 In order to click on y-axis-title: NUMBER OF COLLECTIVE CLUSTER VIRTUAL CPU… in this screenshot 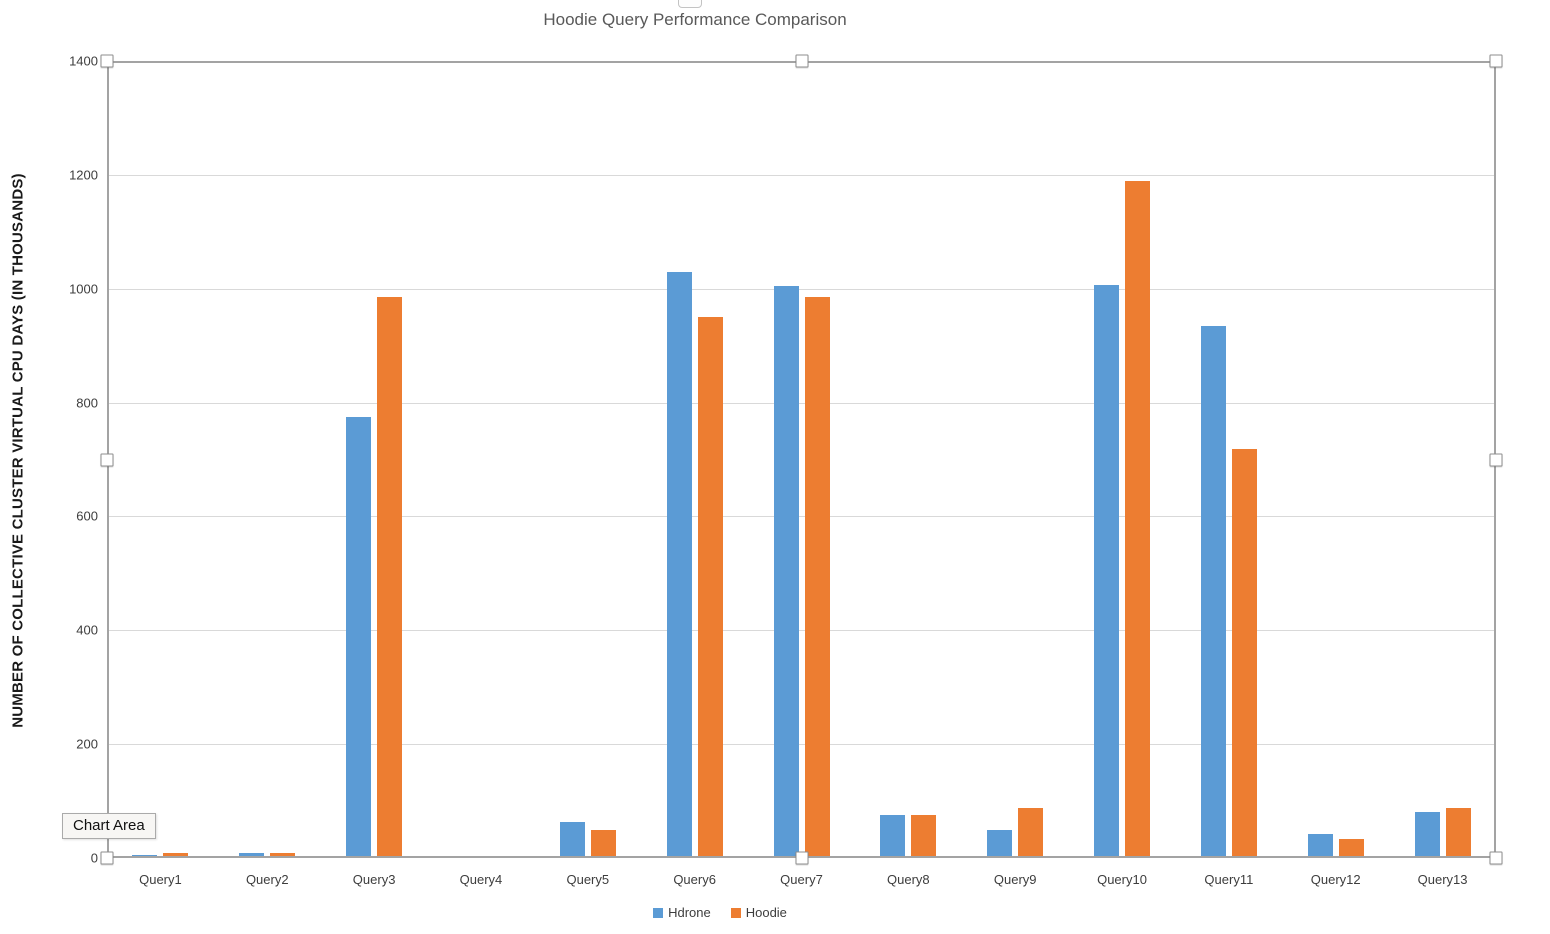, I will do `click(18, 450)`.